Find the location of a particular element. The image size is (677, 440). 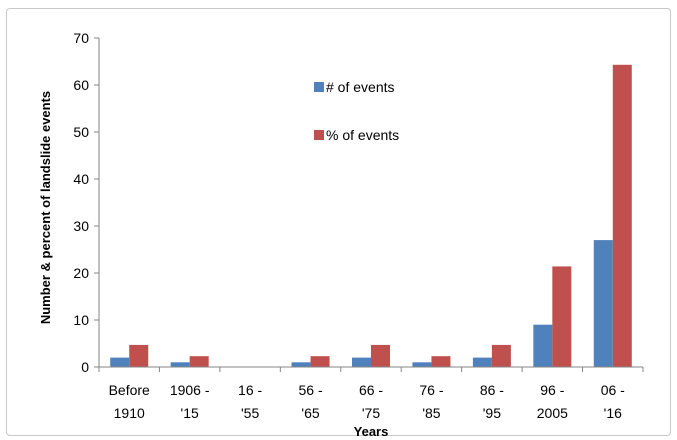

legend-label: # of events is located at coordinates (360, 87).